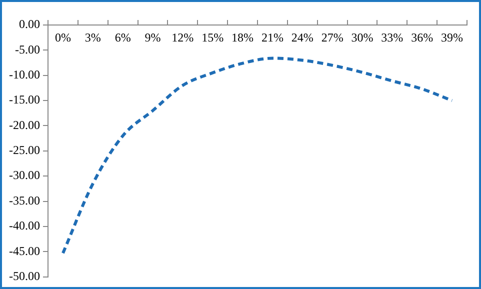 Image resolution: width=481 pixels, height=289 pixels. Describe the element at coordinates (272, 37) in the screenshot. I see `x-tick-label: 21%` at that location.